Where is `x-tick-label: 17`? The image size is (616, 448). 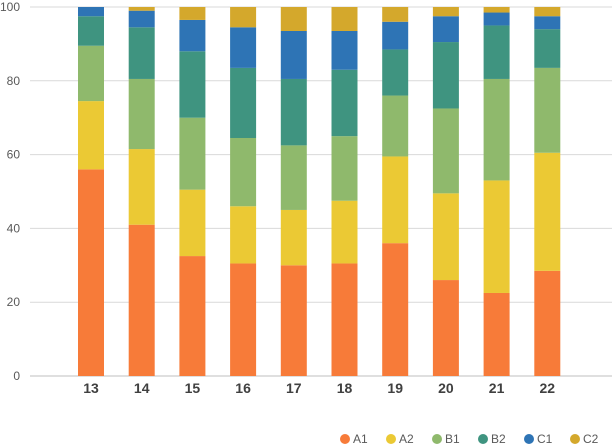
x-tick-label: 17 is located at coordinates (294, 388).